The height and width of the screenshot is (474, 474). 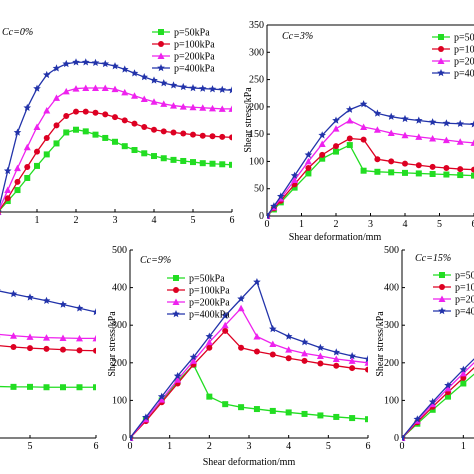 What do you see at coordinates (232, 220) in the screenshot?
I see `x-tick-label: 6` at bounding box center [232, 220].